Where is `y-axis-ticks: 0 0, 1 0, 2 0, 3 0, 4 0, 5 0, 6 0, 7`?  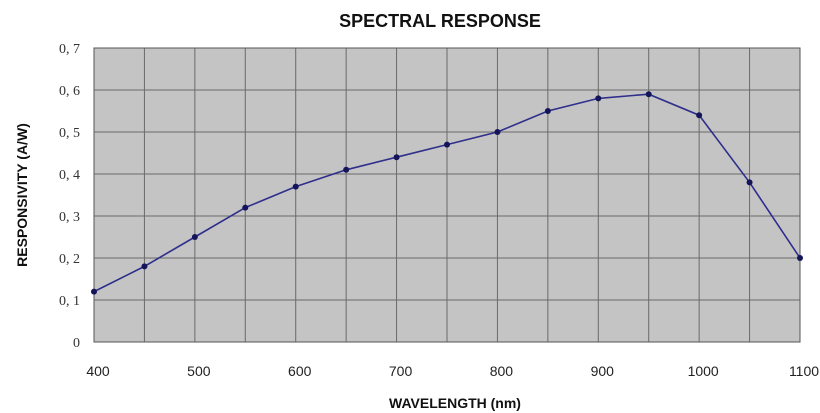 y-axis-ticks: 0 0, 1 0, 2 0, 3 0, 4 0, 5 0, 6 0, 7 is located at coordinates (69, 196).